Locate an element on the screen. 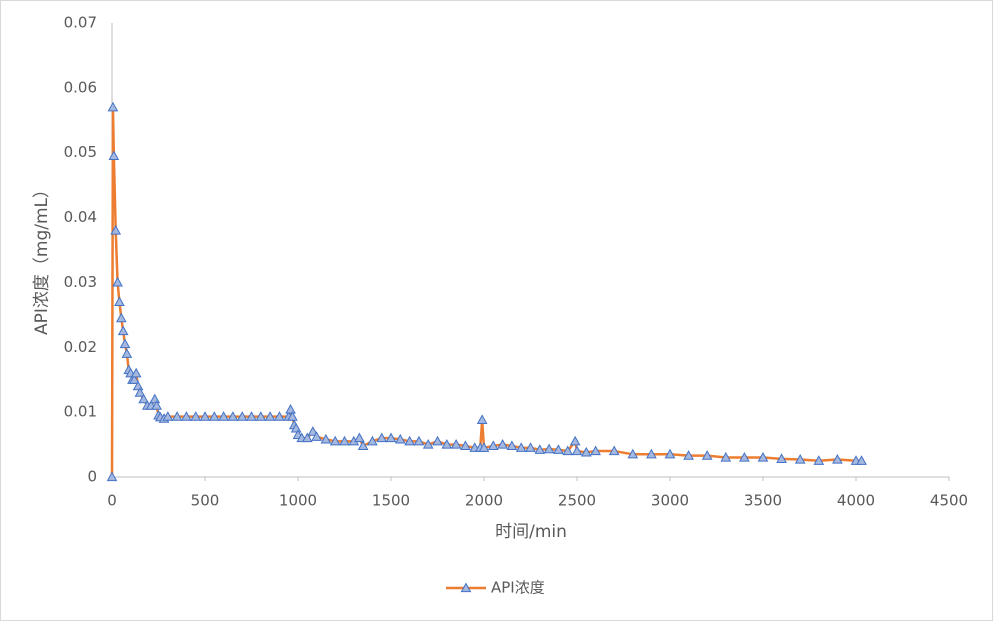 The image size is (993, 625). x-tick-label: 4000 is located at coordinates (856, 501).